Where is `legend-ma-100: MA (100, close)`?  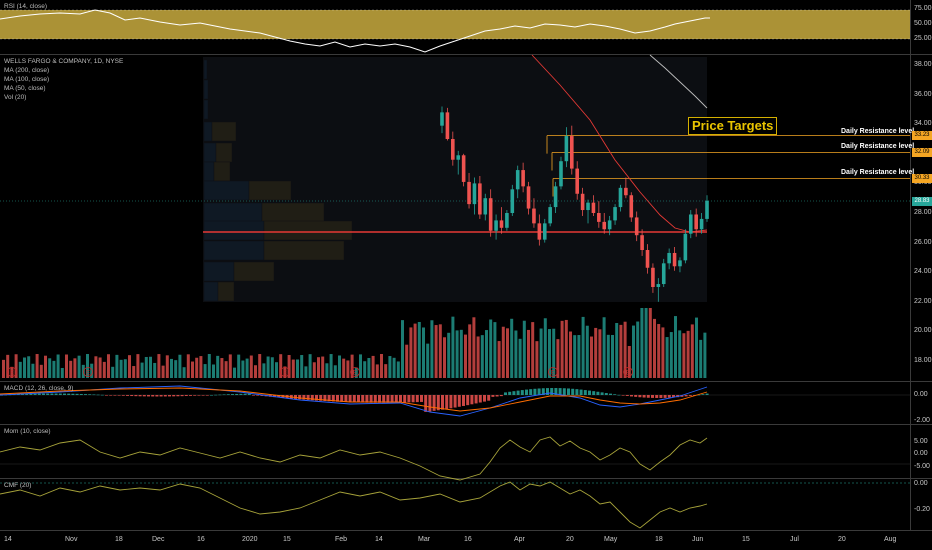 legend-ma-100: MA (100, close) is located at coordinates (27, 79).